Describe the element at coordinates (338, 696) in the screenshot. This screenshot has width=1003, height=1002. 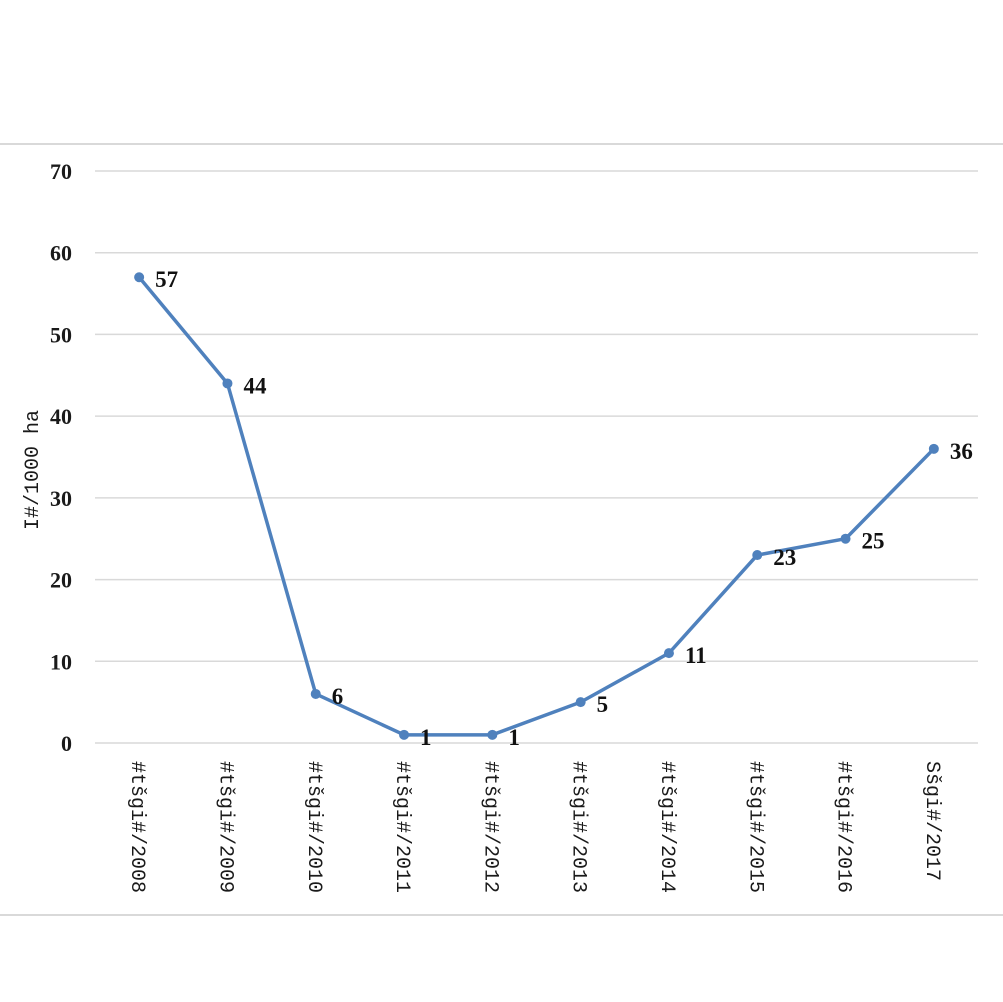
I see `data-label: 6` at that location.